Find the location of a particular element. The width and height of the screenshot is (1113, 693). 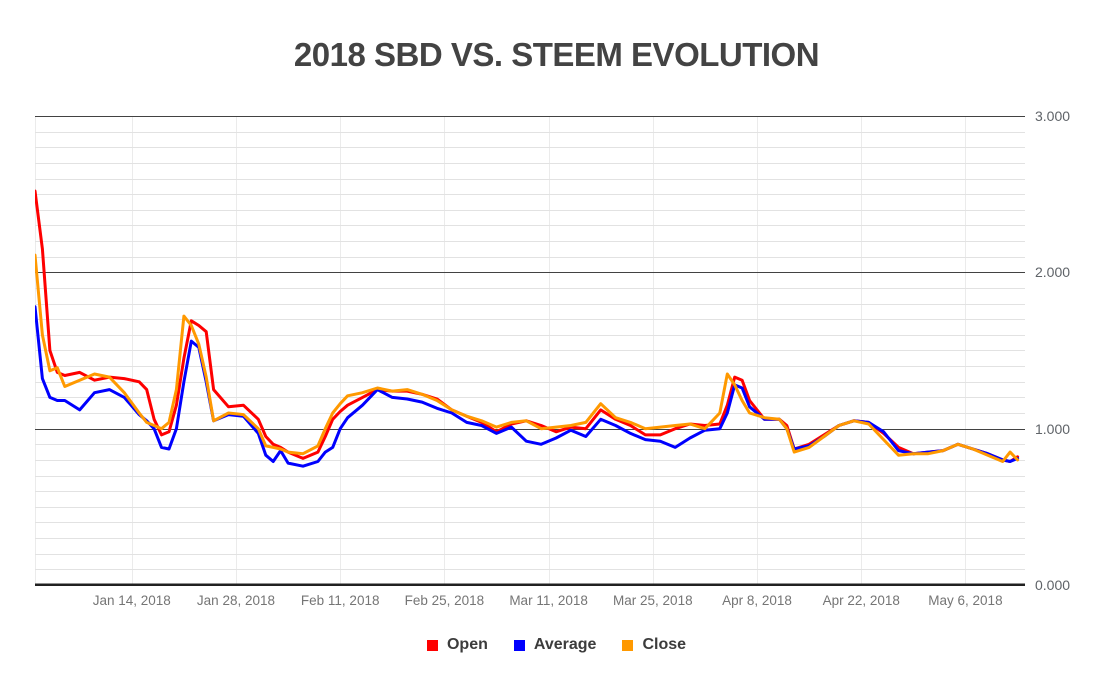

x-tick-label: Apr 22, 2018 is located at coordinates (861, 600).